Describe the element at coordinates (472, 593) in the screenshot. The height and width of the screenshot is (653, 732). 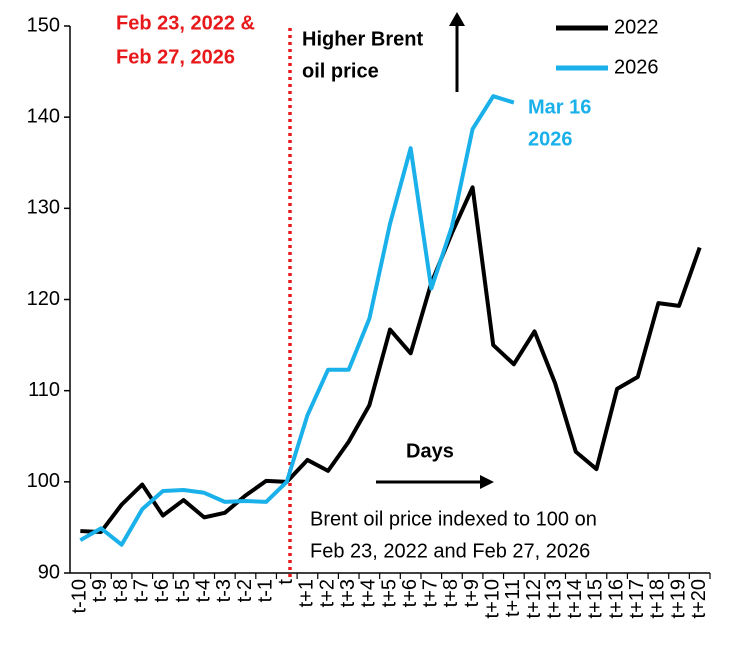
I see `x-tick-label: t+9` at that location.